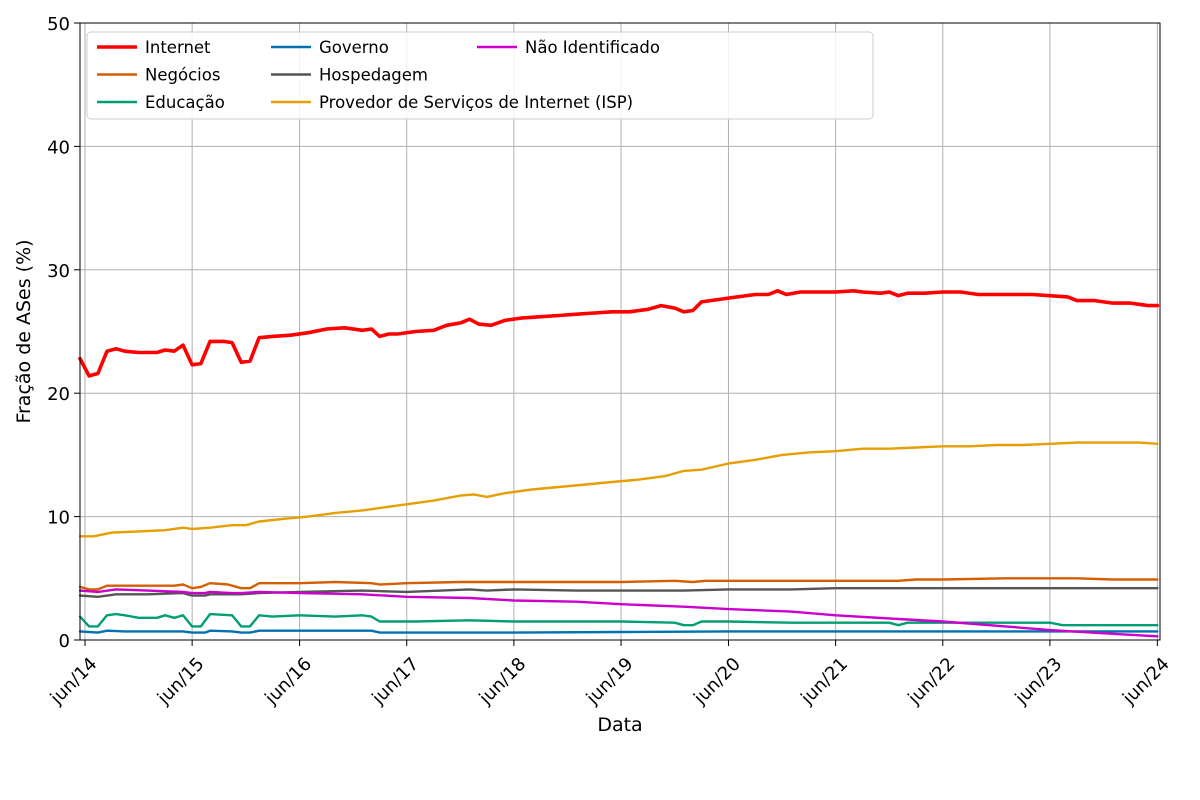 This screenshot has width=1200, height=800. Describe the element at coordinates (1039, 682) in the screenshot. I see `x-tick-label: jun/23` at that location.